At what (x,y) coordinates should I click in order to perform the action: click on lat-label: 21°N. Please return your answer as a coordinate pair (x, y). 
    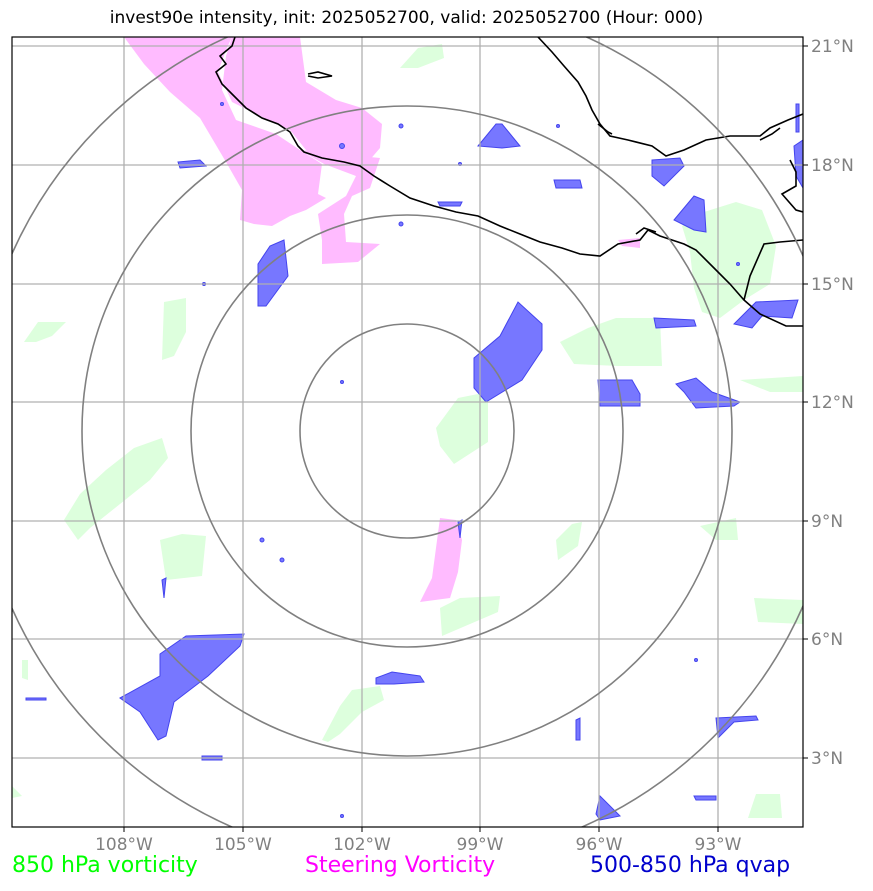
    Looking at the image, I should click on (832, 47).